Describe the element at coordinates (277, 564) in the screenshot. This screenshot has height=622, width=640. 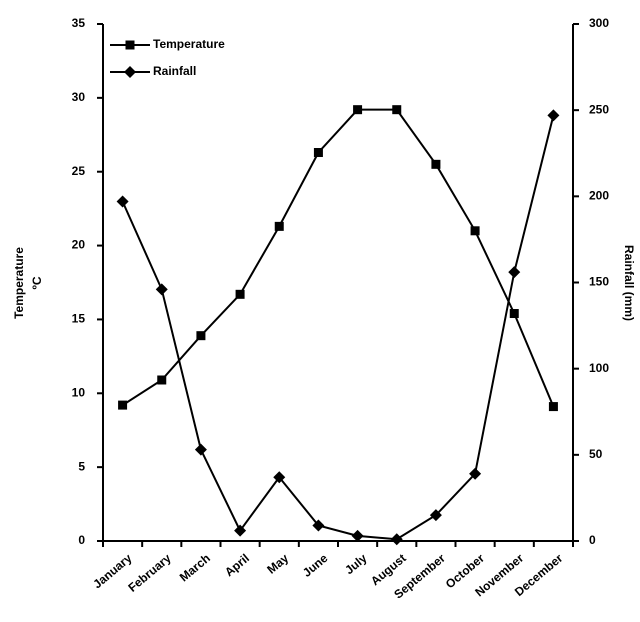
I see `x-tick-label: May` at that location.